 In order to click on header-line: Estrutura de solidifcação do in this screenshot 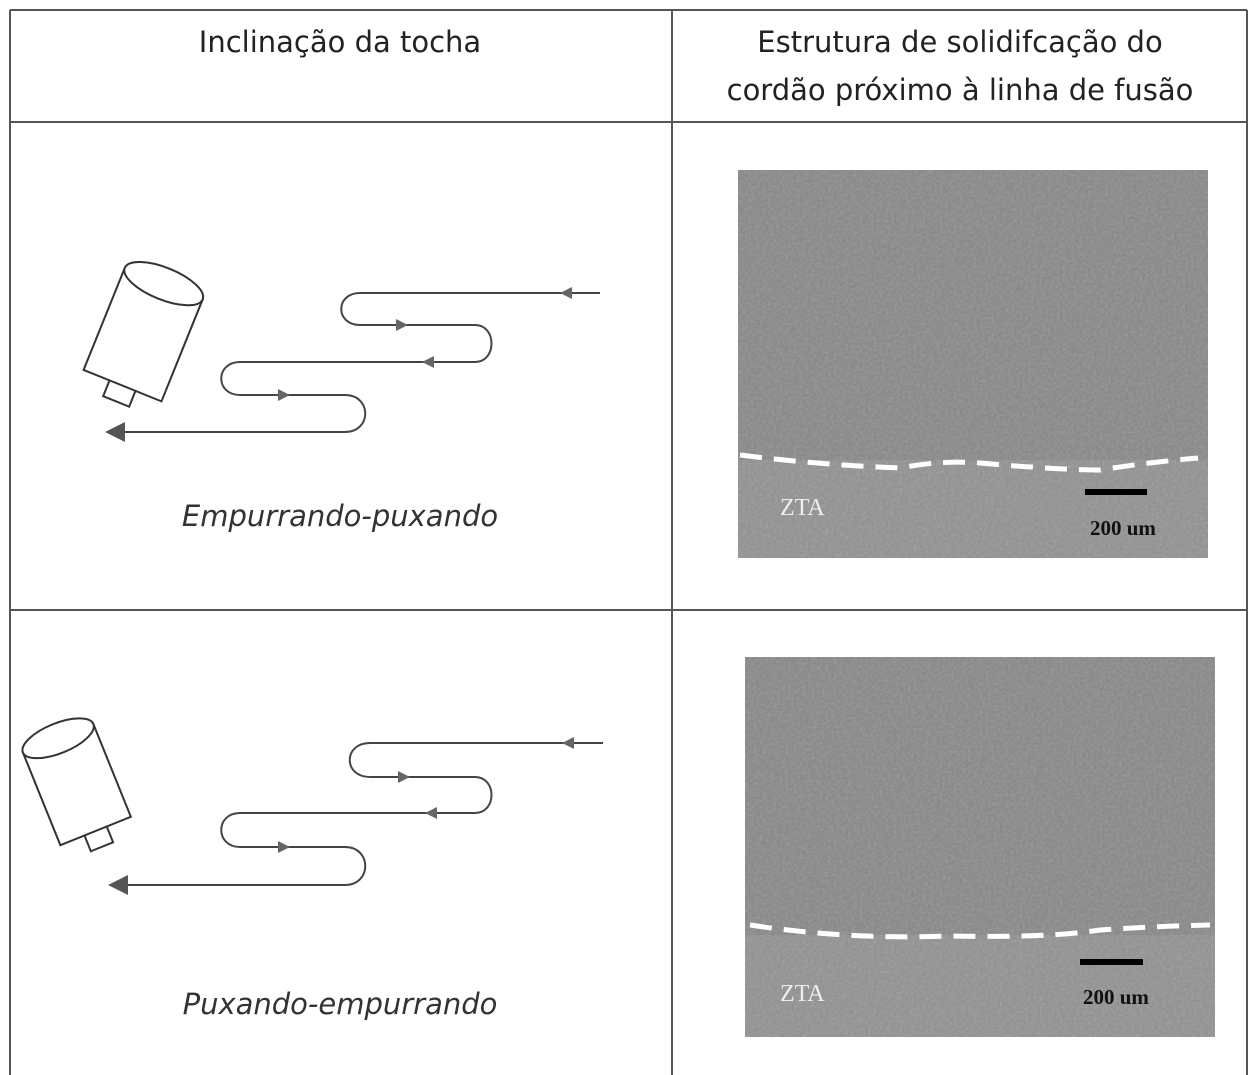, I will do `click(959, 42)`.